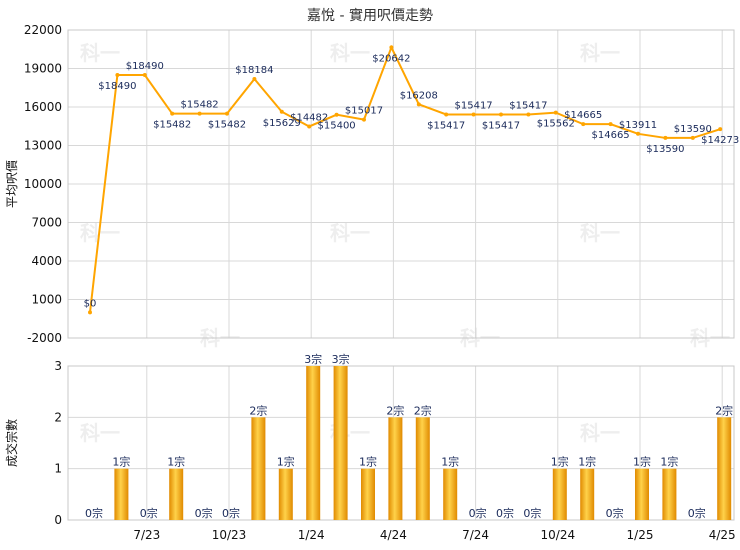 The image size is (740, 550). I want to click on price-data-label: $20642, so click(391, 58).